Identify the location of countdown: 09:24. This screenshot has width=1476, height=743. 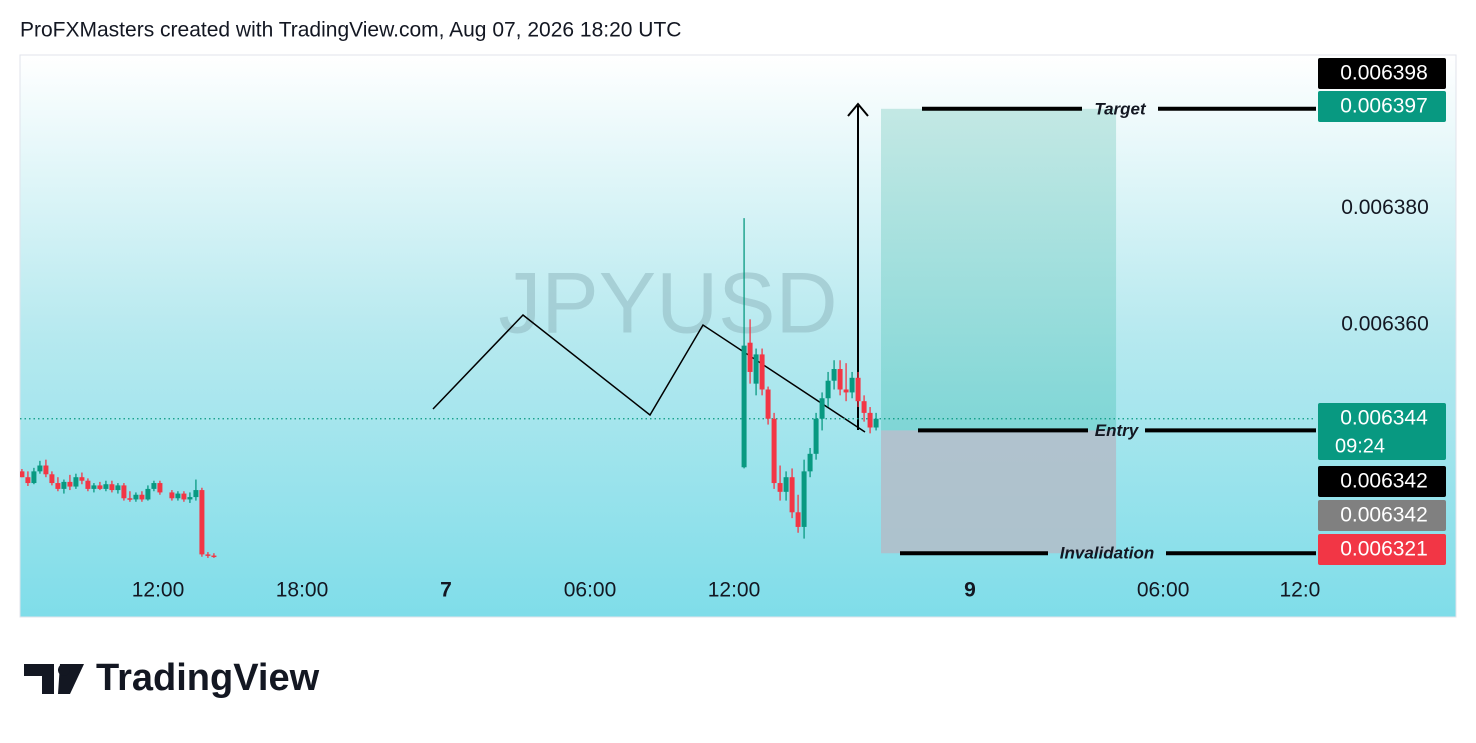
(1360, 446).